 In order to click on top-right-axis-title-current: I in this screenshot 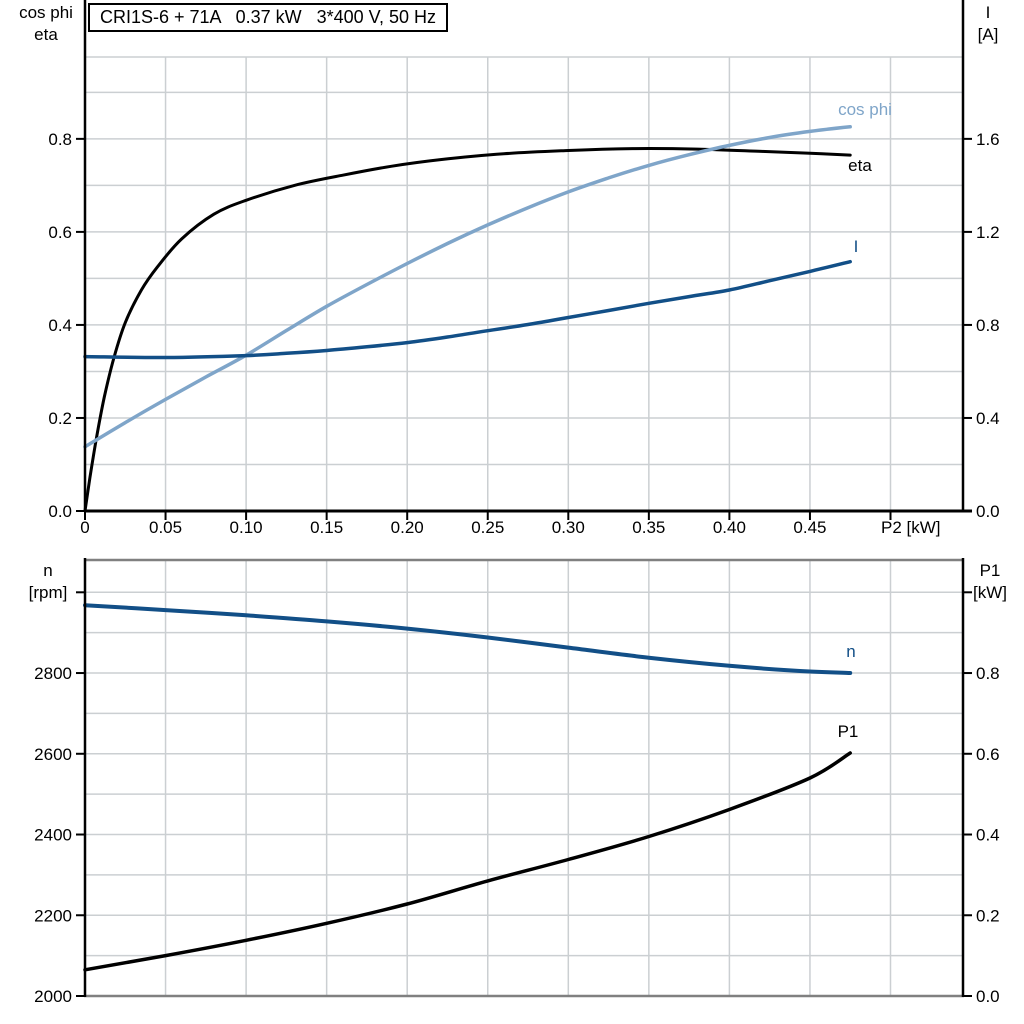, I will do `click(988, 12)`.